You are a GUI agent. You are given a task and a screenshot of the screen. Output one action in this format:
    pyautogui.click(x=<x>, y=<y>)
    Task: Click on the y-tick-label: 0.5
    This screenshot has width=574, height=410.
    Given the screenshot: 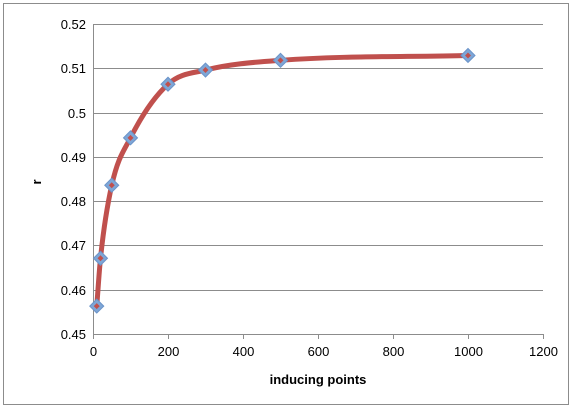 What is the action you would take?
    pyautogui.click(x=77, y=113)
    